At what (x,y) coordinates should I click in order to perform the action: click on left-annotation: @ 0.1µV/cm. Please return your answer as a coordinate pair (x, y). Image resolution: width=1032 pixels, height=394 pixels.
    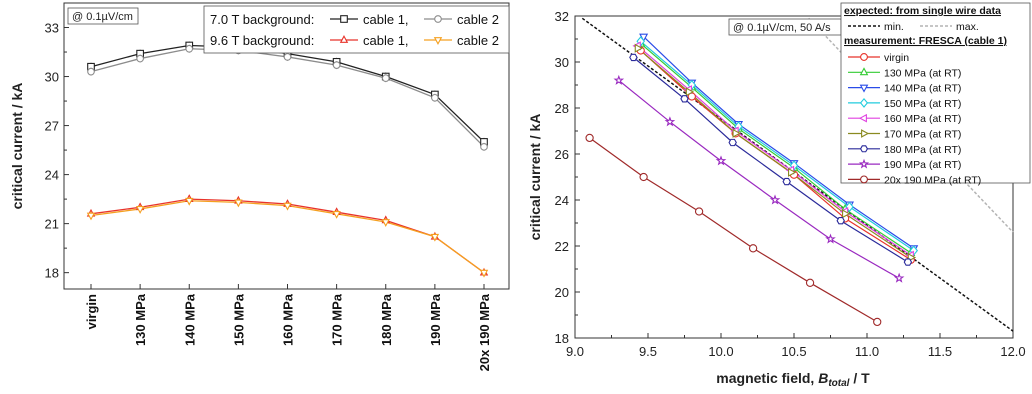
    Looking at the image, I should click on (102, 17).